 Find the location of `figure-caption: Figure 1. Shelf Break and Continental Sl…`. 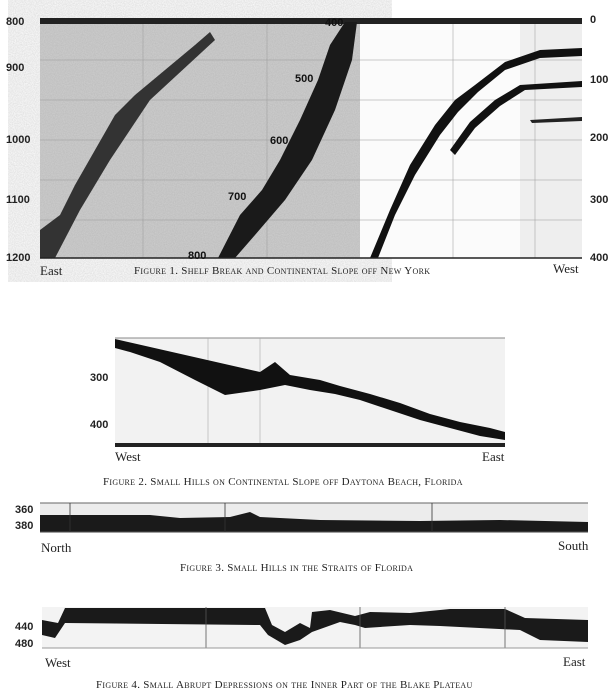

figure-caption: Figure 1. Shelf Break and Continental Sl… is located at coordinates (282, 271).